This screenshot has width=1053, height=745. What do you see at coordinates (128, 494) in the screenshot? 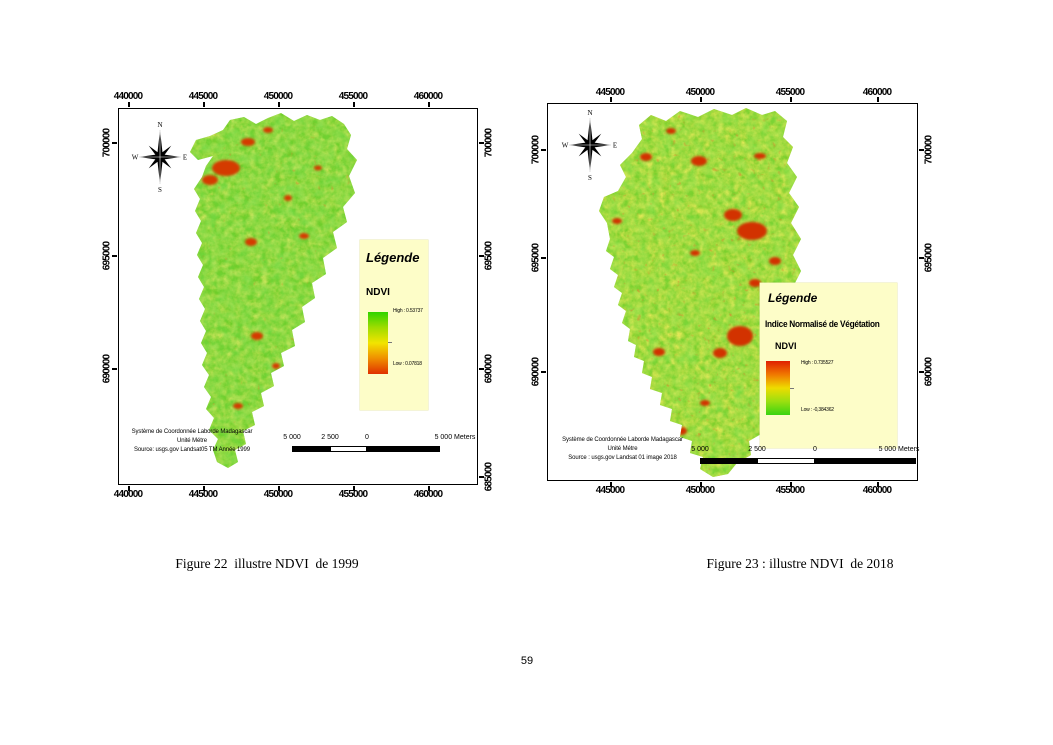
I see `axis-label-bottom: 440000` at bounding box center [128, 494].